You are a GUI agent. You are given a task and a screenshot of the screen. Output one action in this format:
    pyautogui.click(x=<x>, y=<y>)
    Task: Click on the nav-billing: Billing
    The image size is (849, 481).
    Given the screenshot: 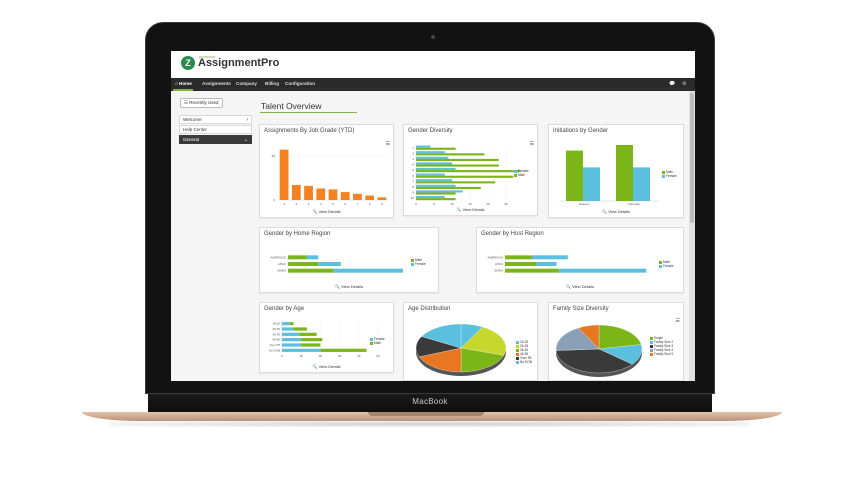 What is the action you would take?
    pyautogui.click(x=272, y=83)
    